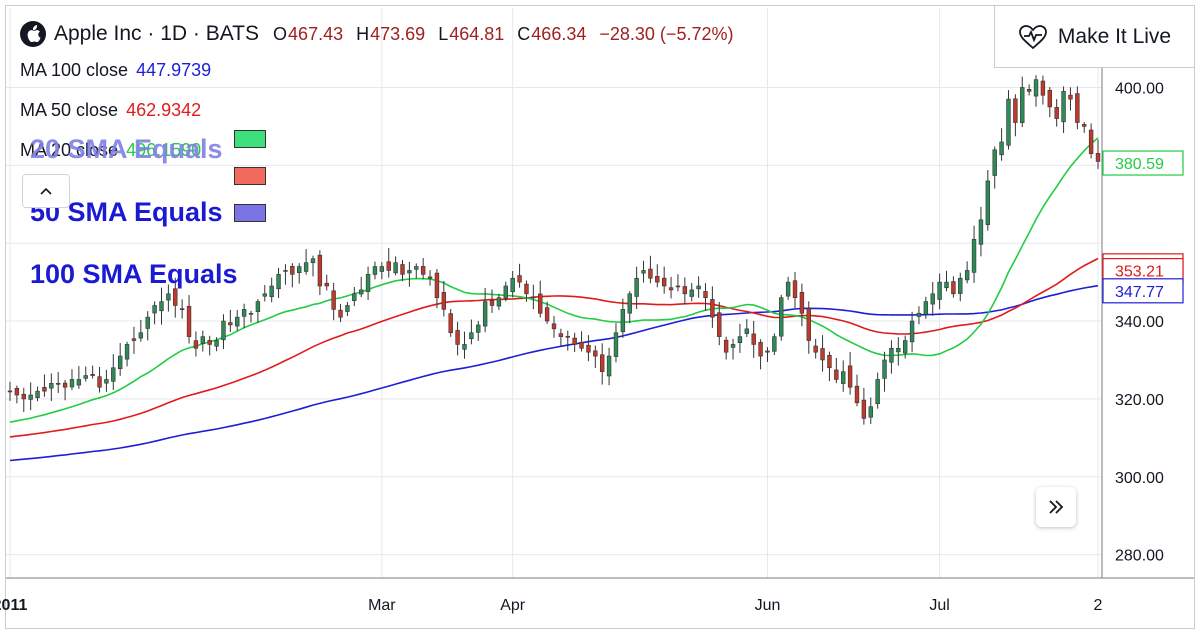  I want to click on scroll-to-realtime-button, so click(1056, 507).